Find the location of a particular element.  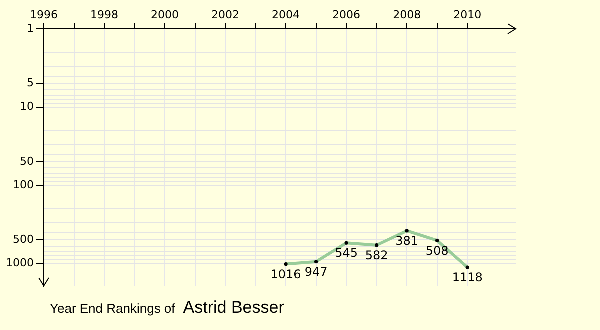

x-tick-label: 2010 is located at coordinates (468, 15).